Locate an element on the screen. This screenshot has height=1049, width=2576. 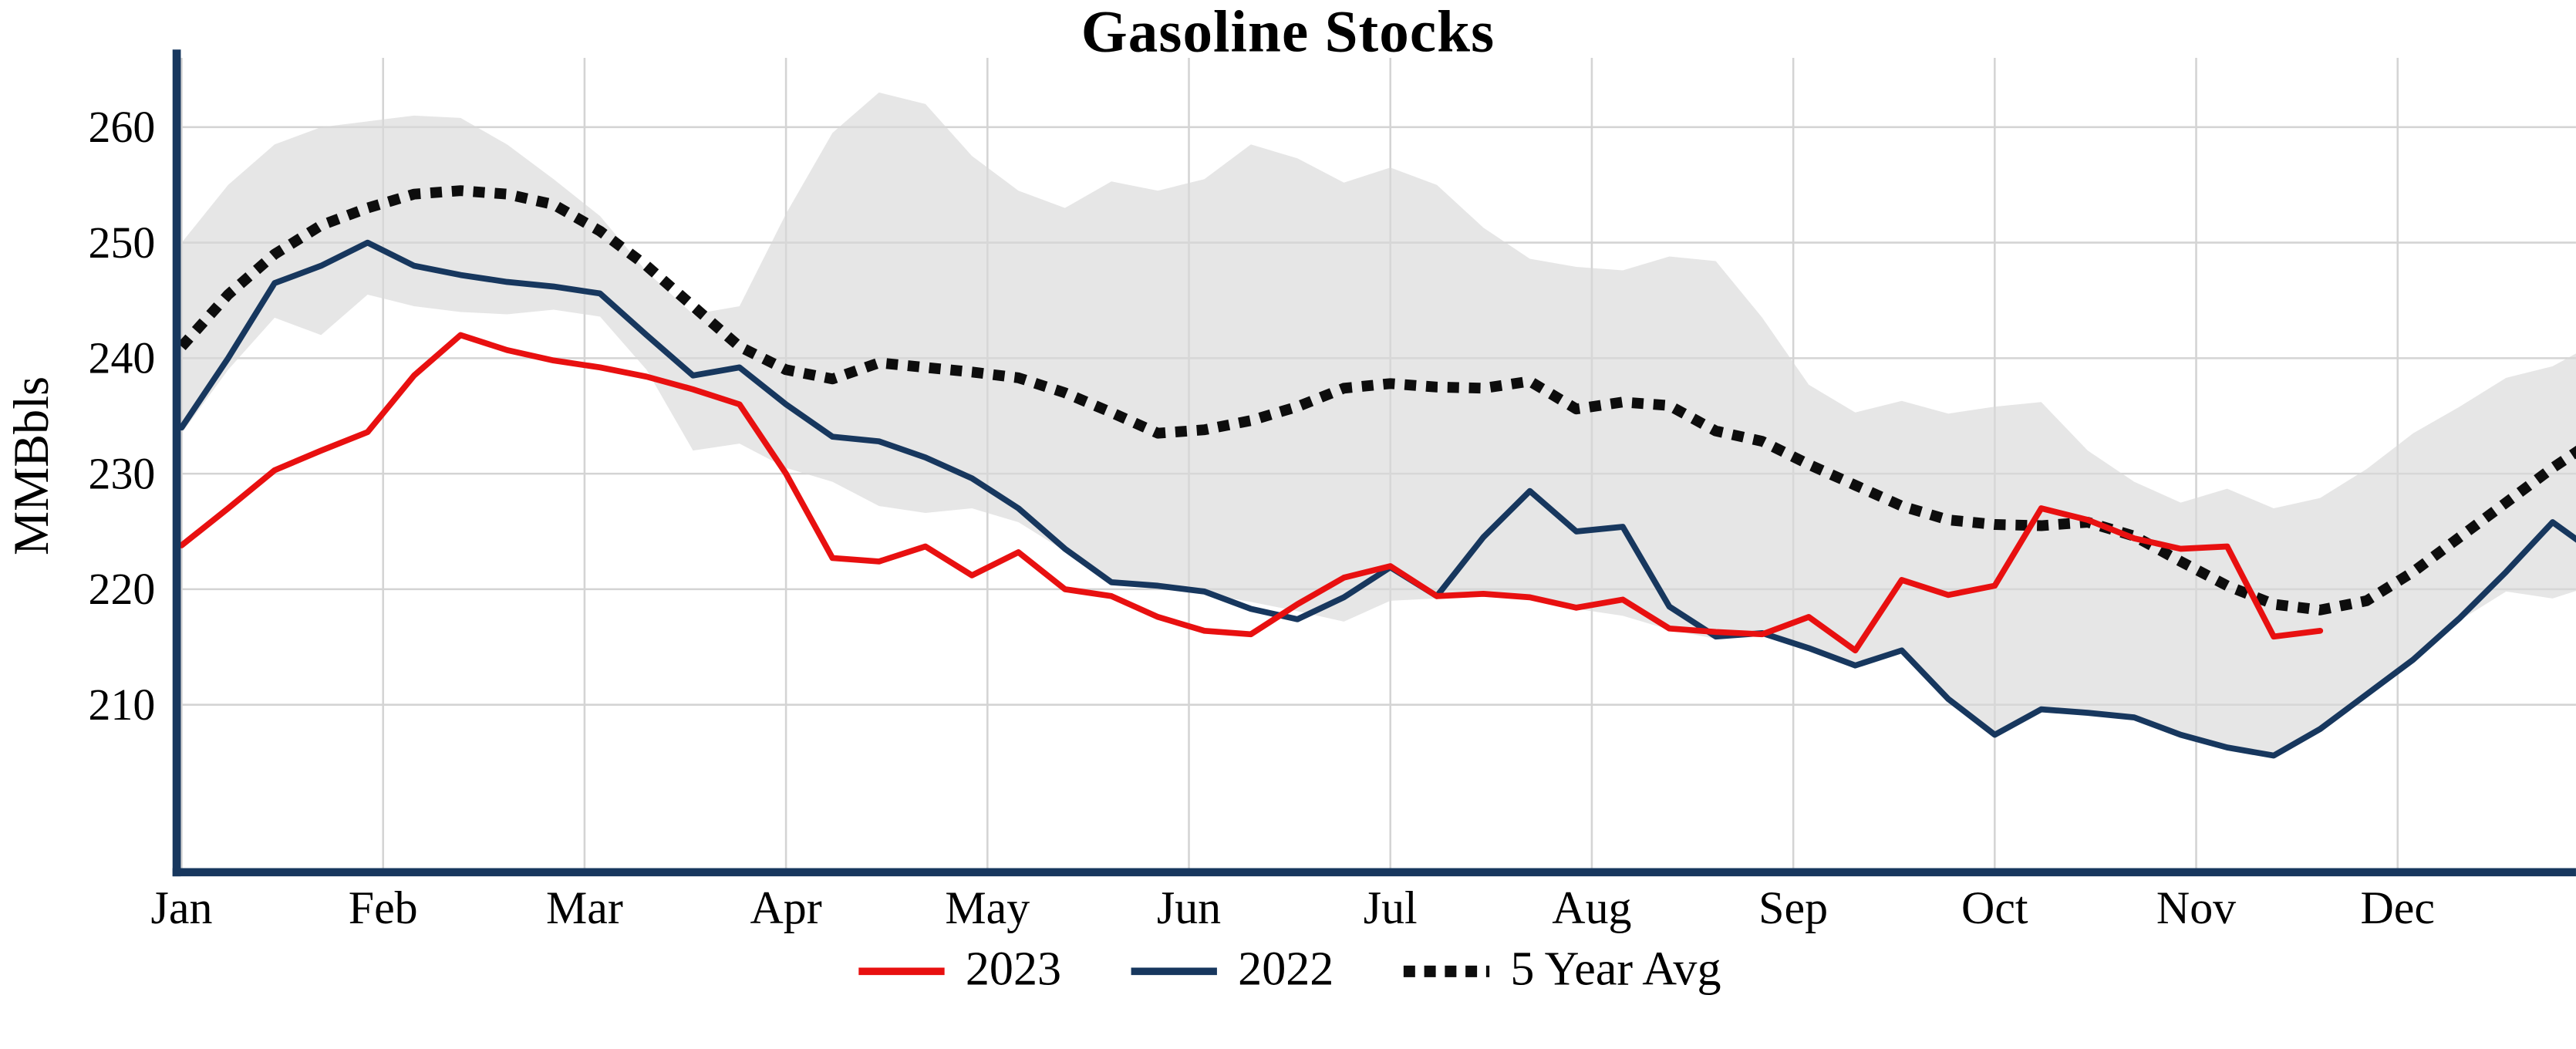
x-tick-label-apr: Apr is located at coordinates (786, 907).